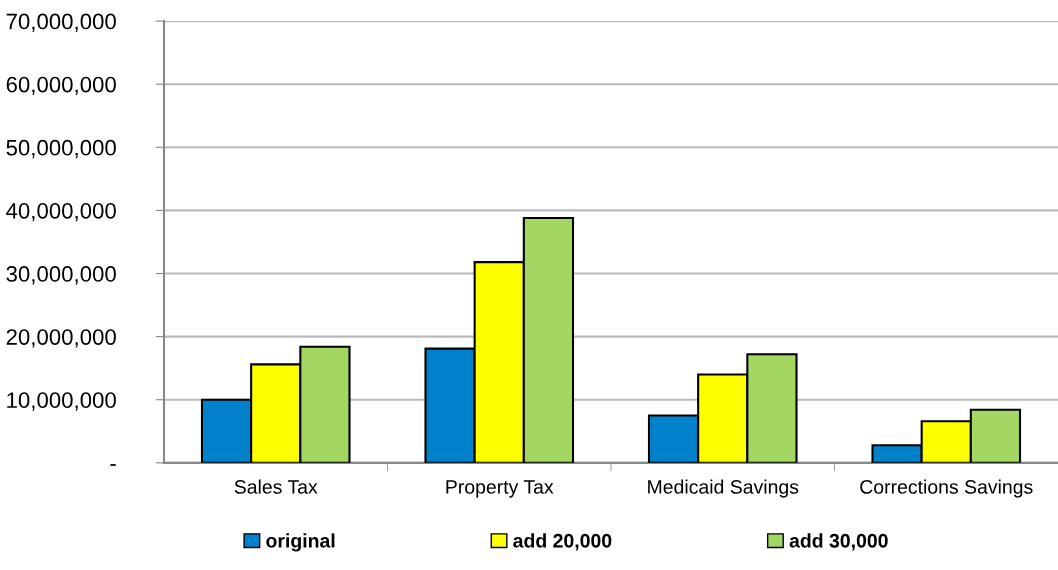  Describe the element at coordinates (276, 486) in the screenshot. I see `x-tick-label: Sales Tax` at that location.